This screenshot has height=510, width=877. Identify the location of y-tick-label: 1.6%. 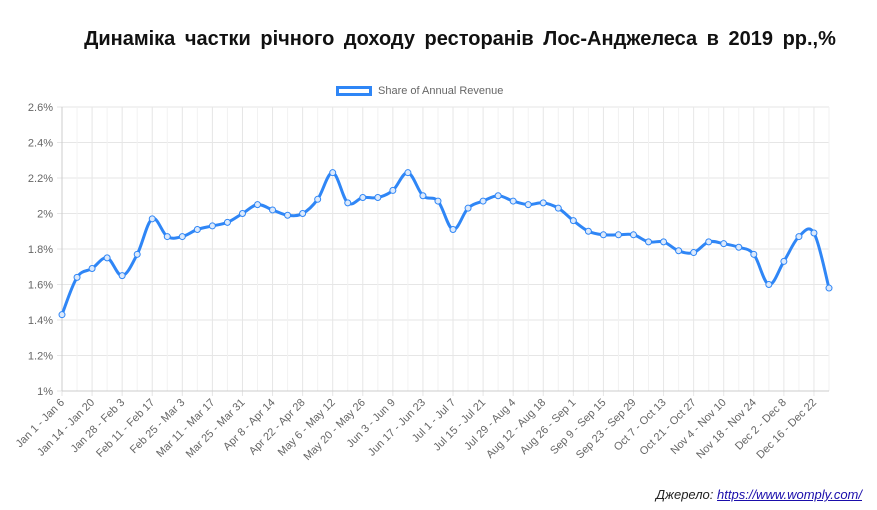
(40, 286).